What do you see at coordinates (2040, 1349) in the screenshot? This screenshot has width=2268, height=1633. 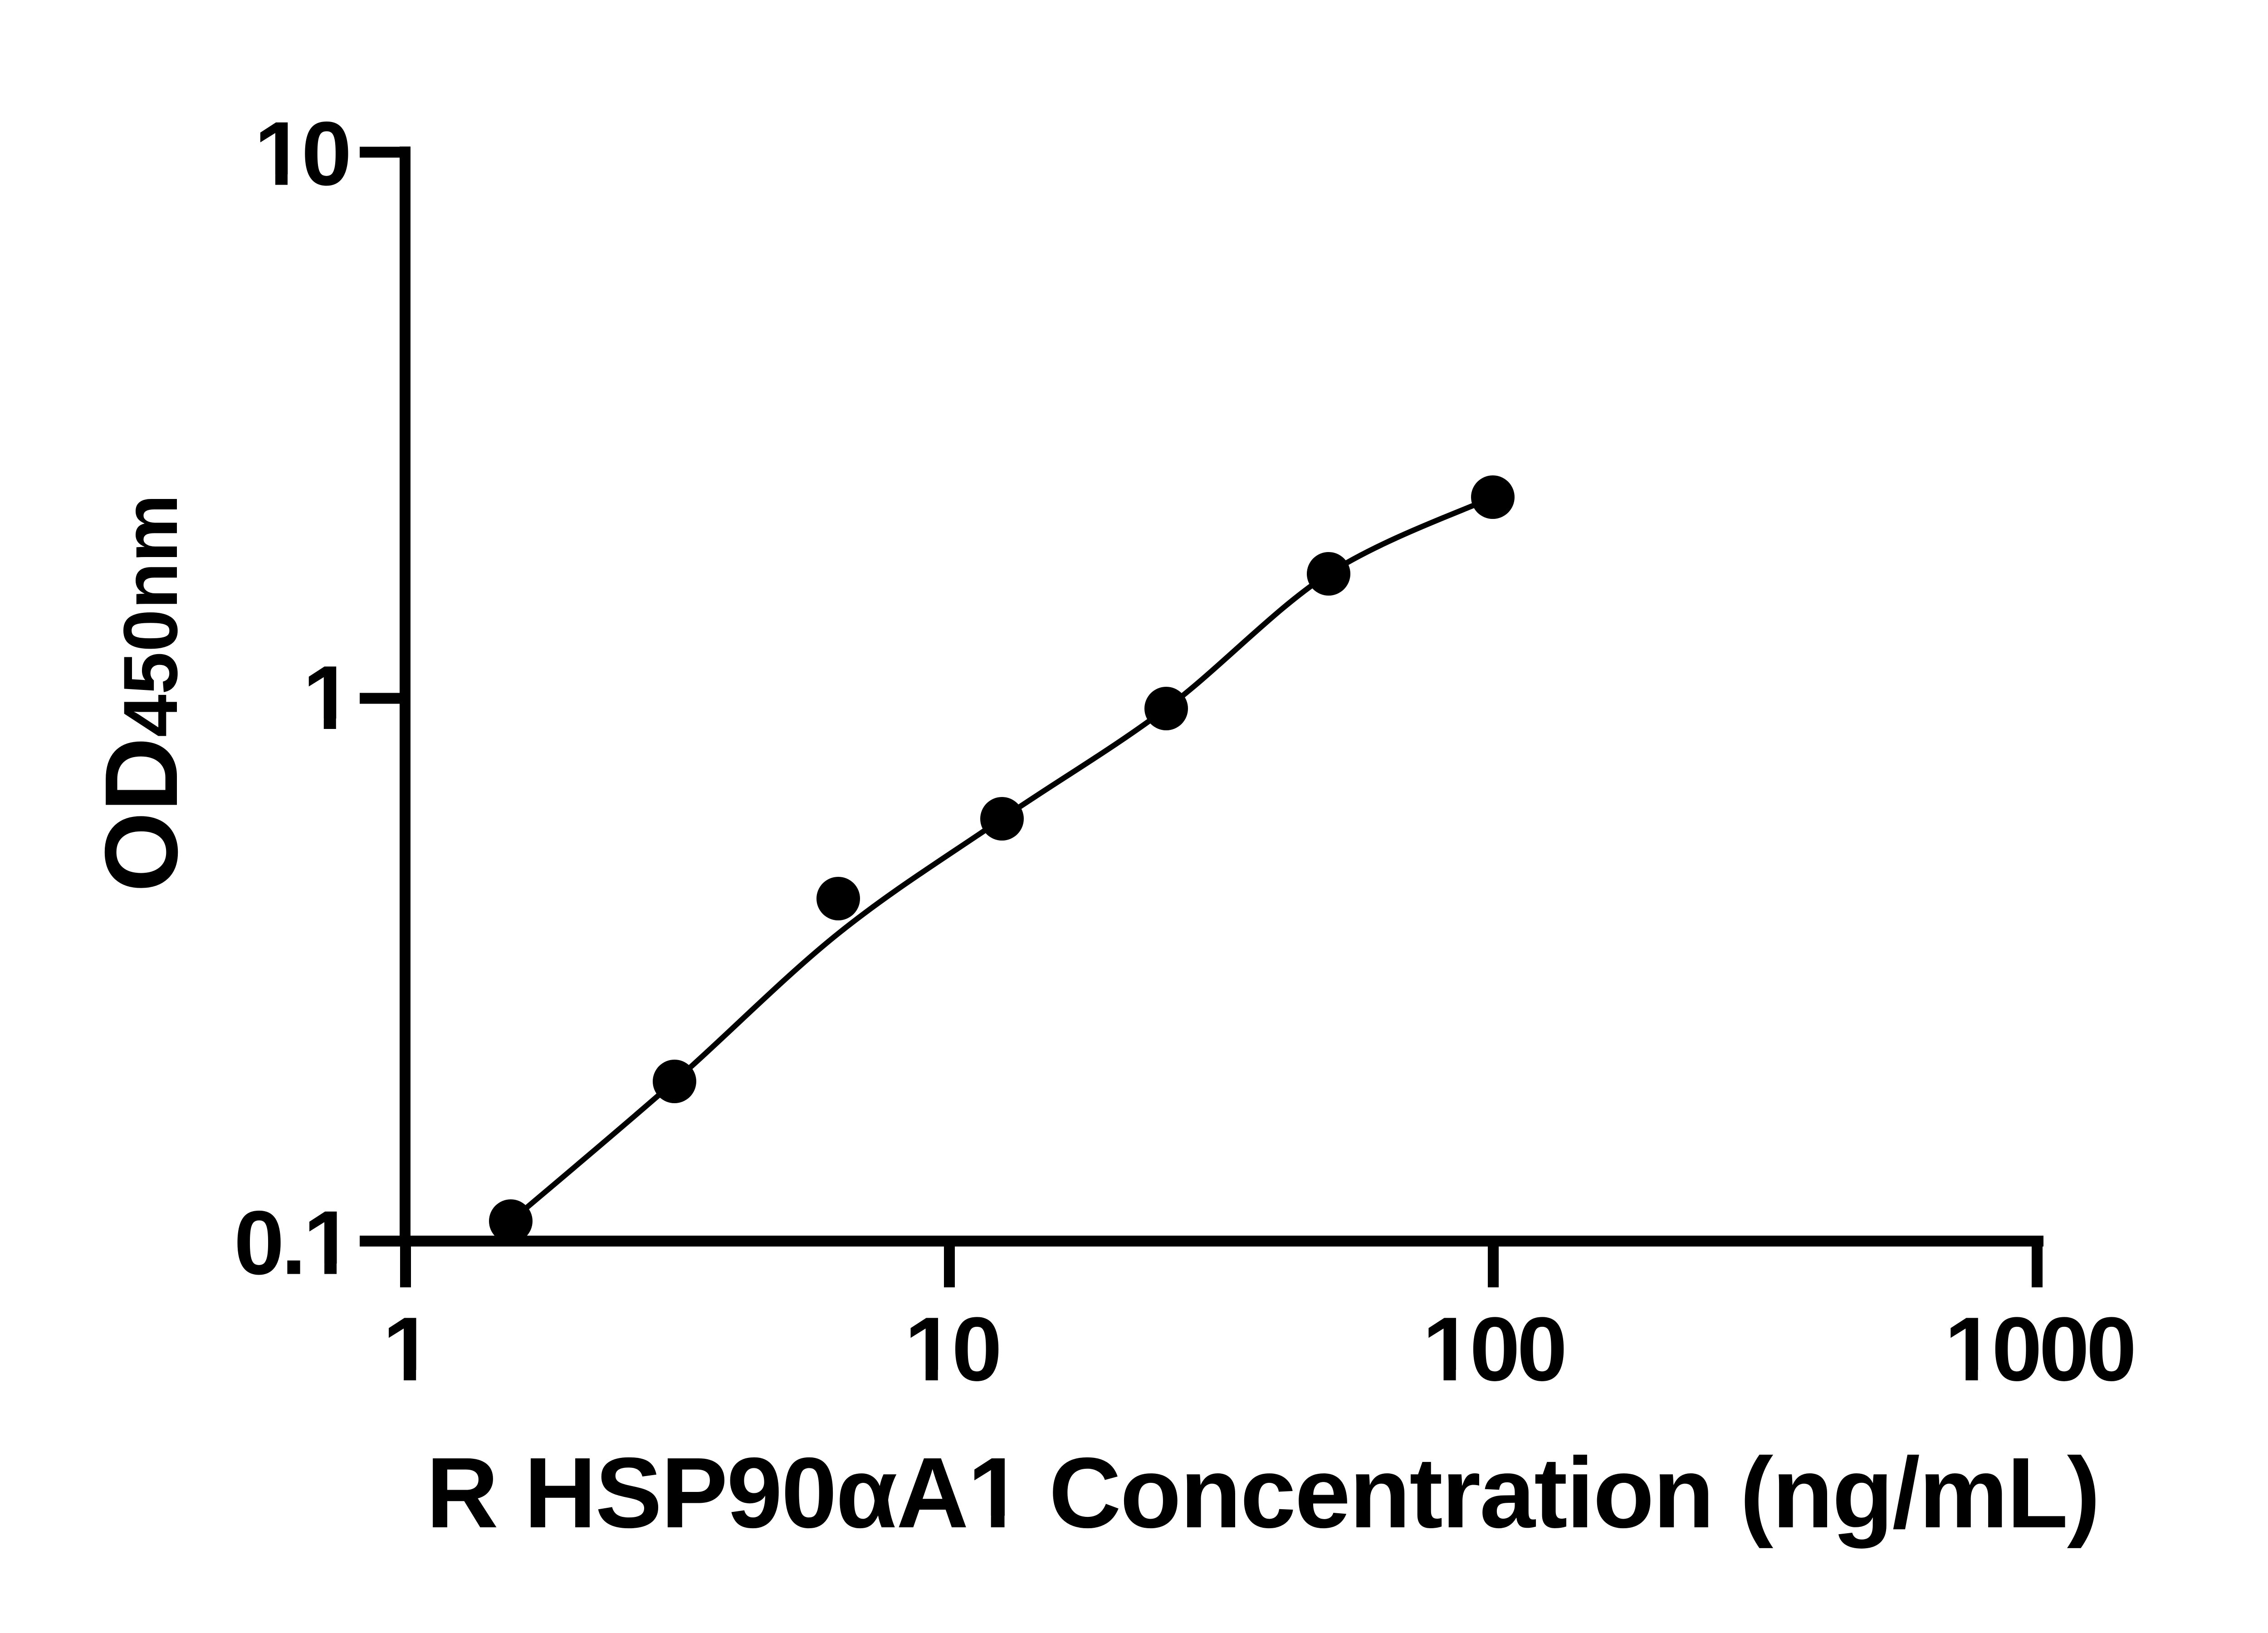 I see `svg-text: 1000` at bounding box center [2040, 1349].